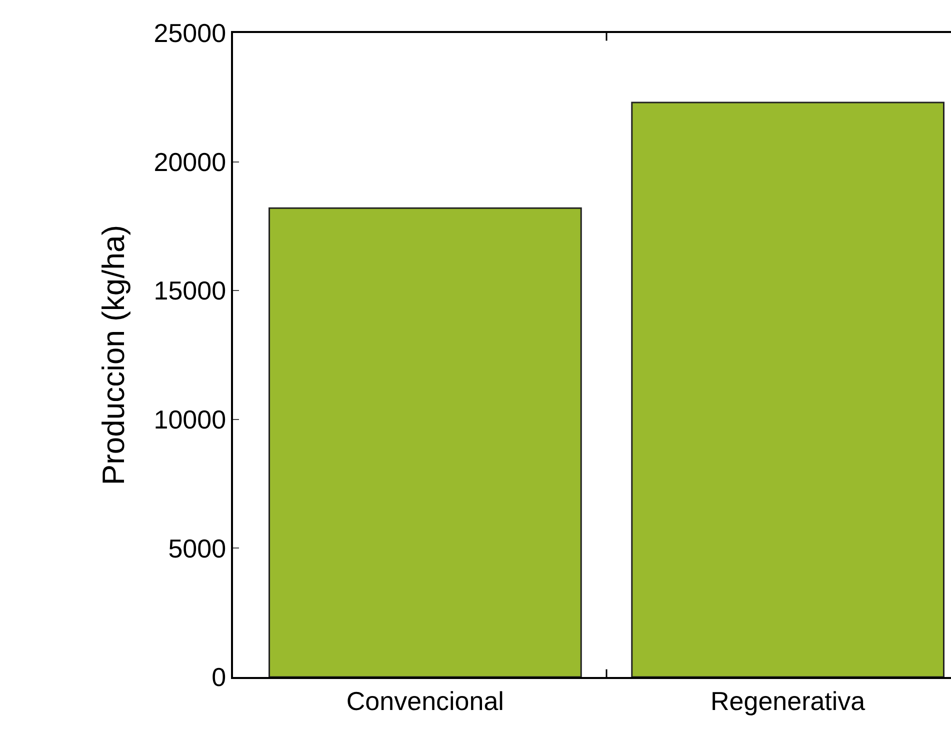 Image resolution: width=951 pixels, height=732 pixels. What do you see at coordinates (190, 161) in the screenshot?
I see `y-tick-label: 20000` at bounding box center [190, 161].